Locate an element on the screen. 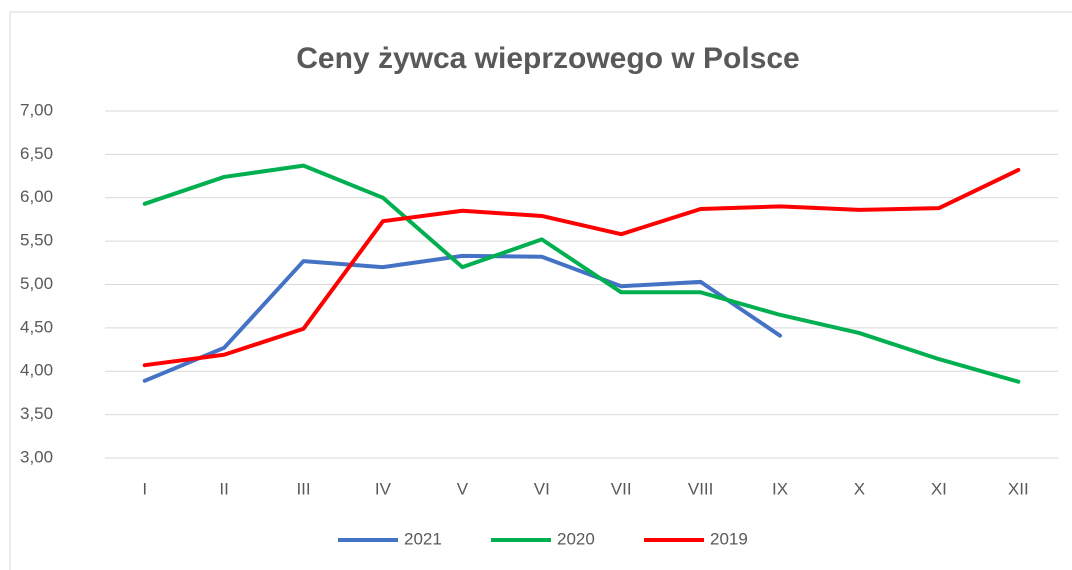 Image resolution: width=1072 pixels, height=570 pixels. y-tick-label: 6,50 is located at coordinates (36, 153).